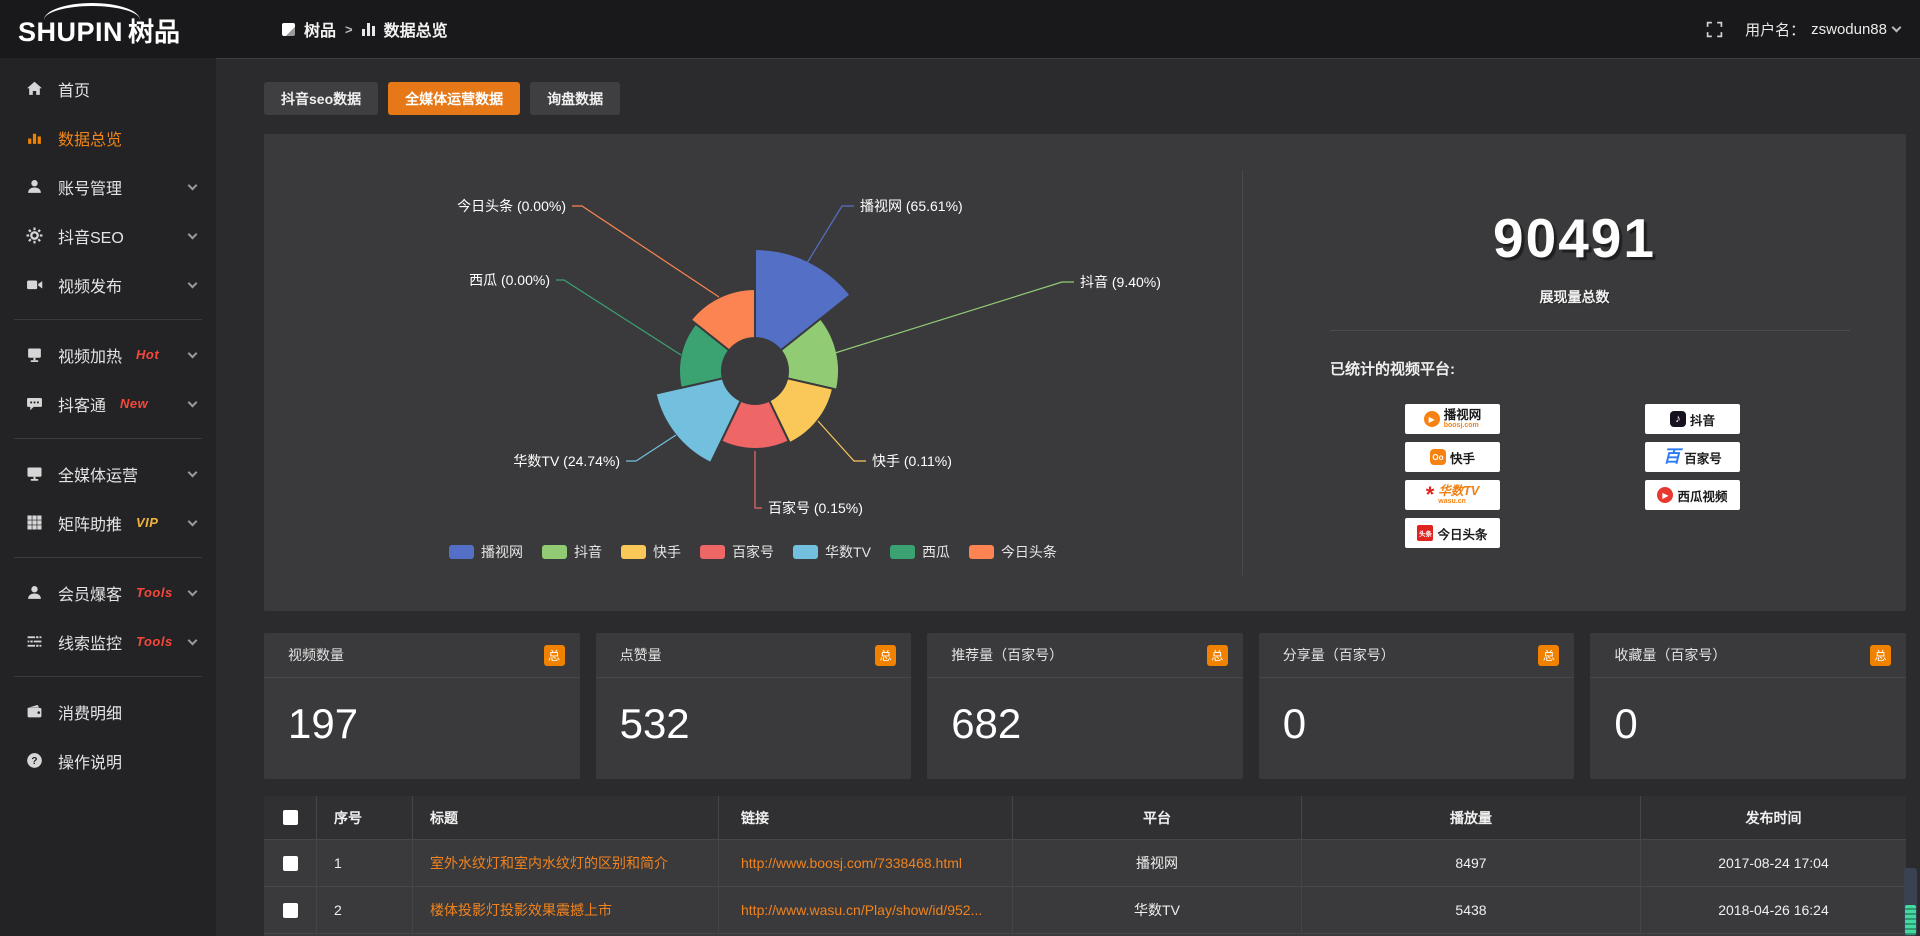  Describe the element at coordinates (90, 287) in the screenshot. I see `sidebar-item-label: 视频发布` at that location.